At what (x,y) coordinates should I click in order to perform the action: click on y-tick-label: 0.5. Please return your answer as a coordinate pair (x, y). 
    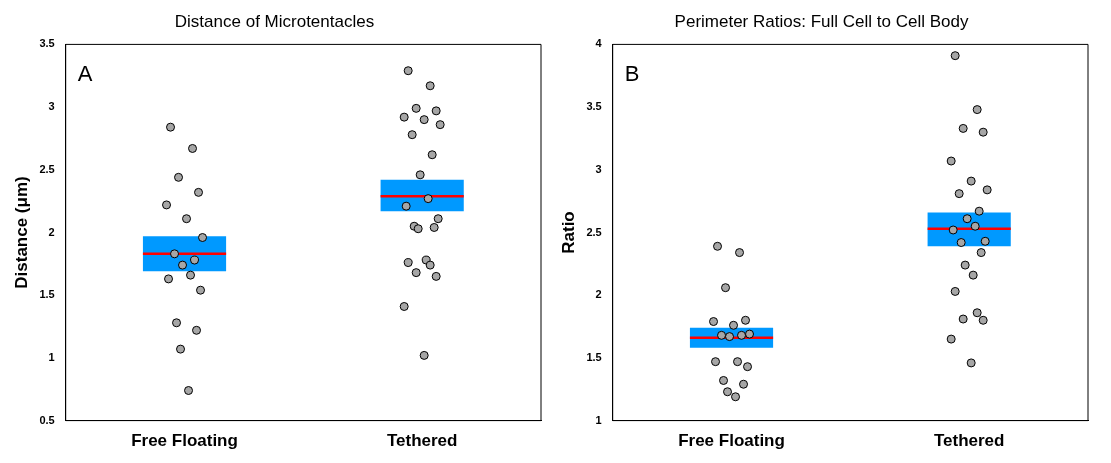
    Looking at the image, I should click on (47, 419).